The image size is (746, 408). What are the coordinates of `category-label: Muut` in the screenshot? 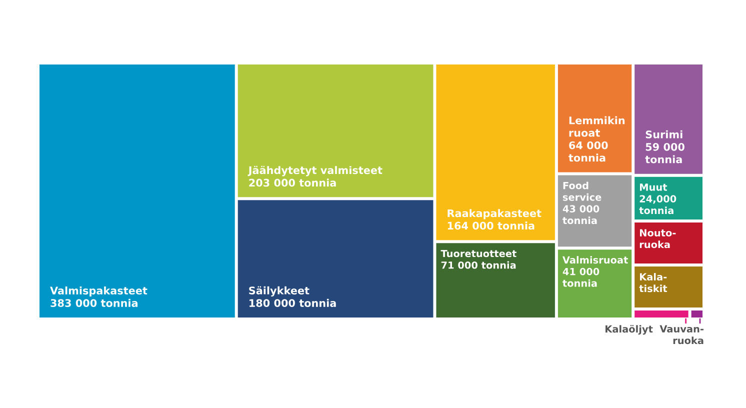 It's located at (654, 187).